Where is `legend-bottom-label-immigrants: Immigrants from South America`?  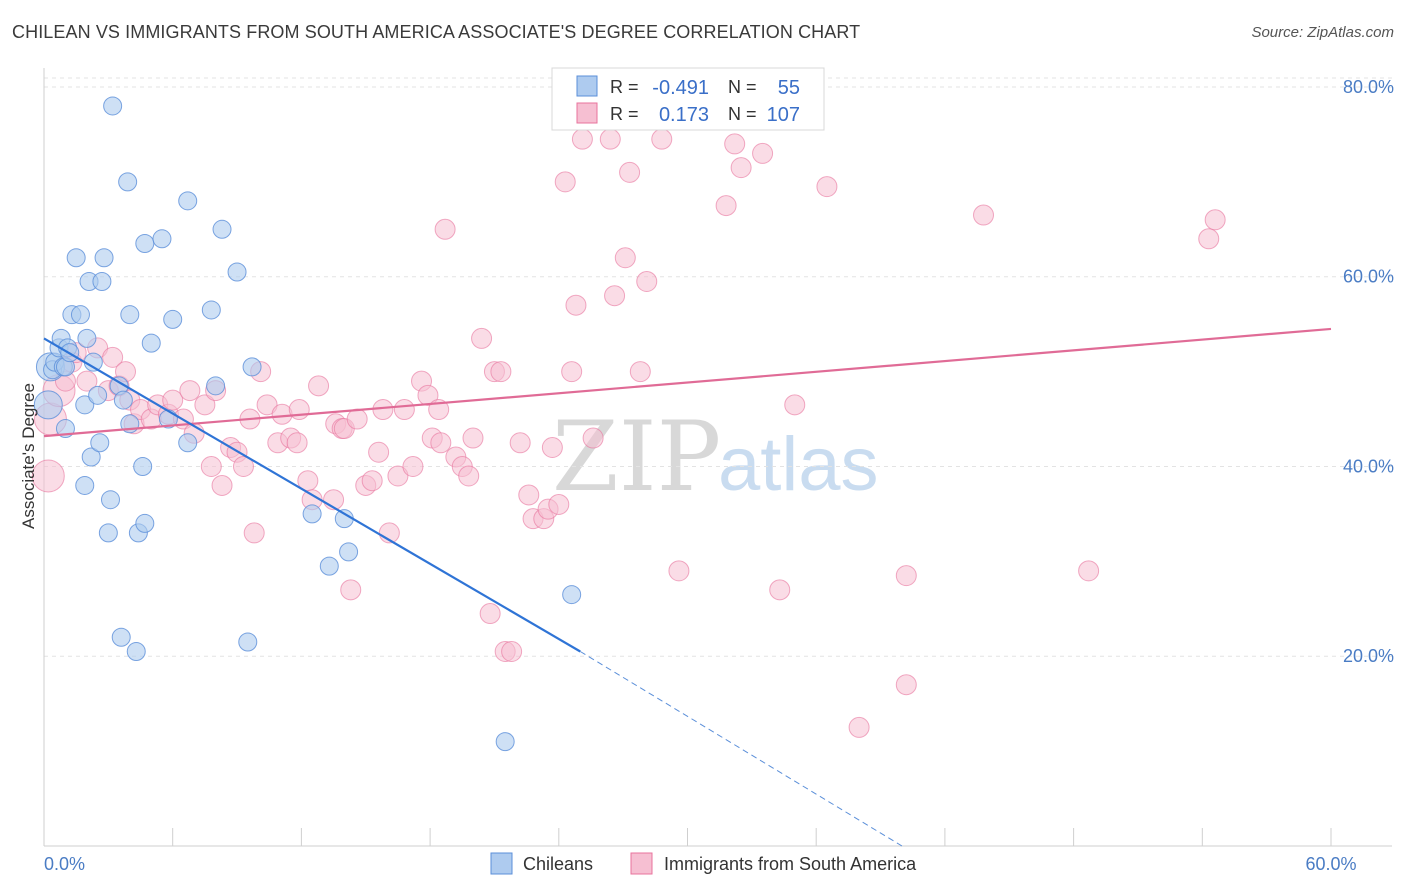 legend-bottom-label-immigrants: Immigrants from South America is located at coordinates (790, 864).